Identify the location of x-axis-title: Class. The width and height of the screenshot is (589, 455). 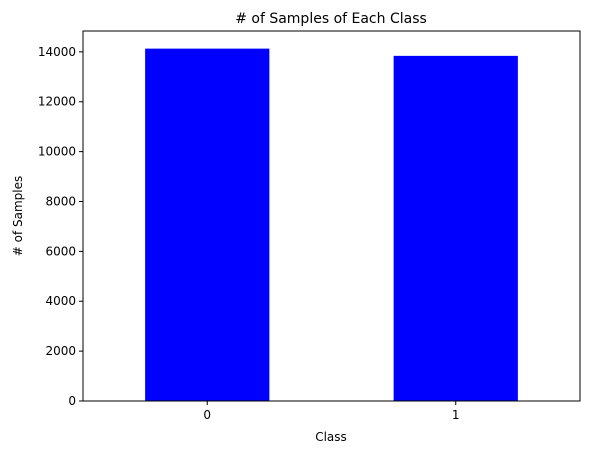
(331, 437).